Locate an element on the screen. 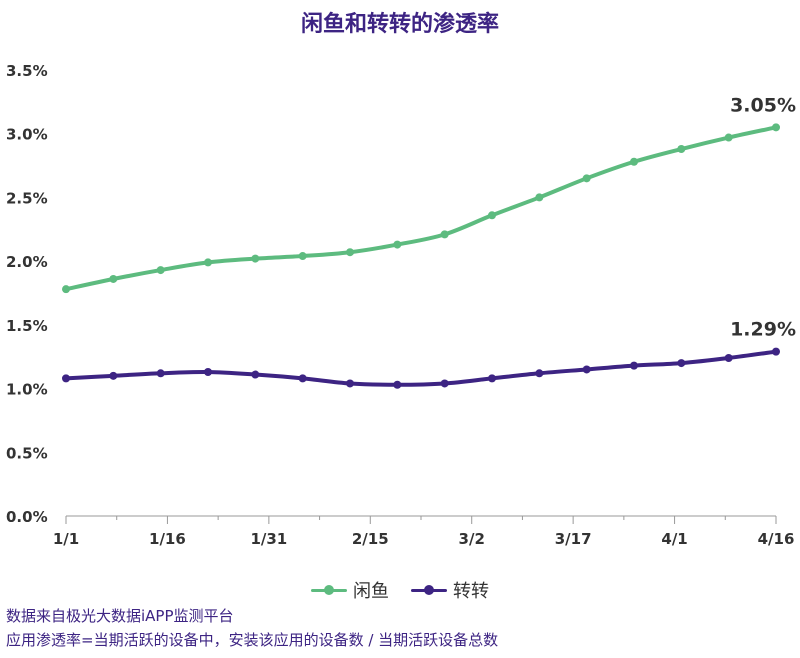 The height and width of the screenshot is (658, 800). legend-swatch-xianyu is located at coordinates (329, 590).